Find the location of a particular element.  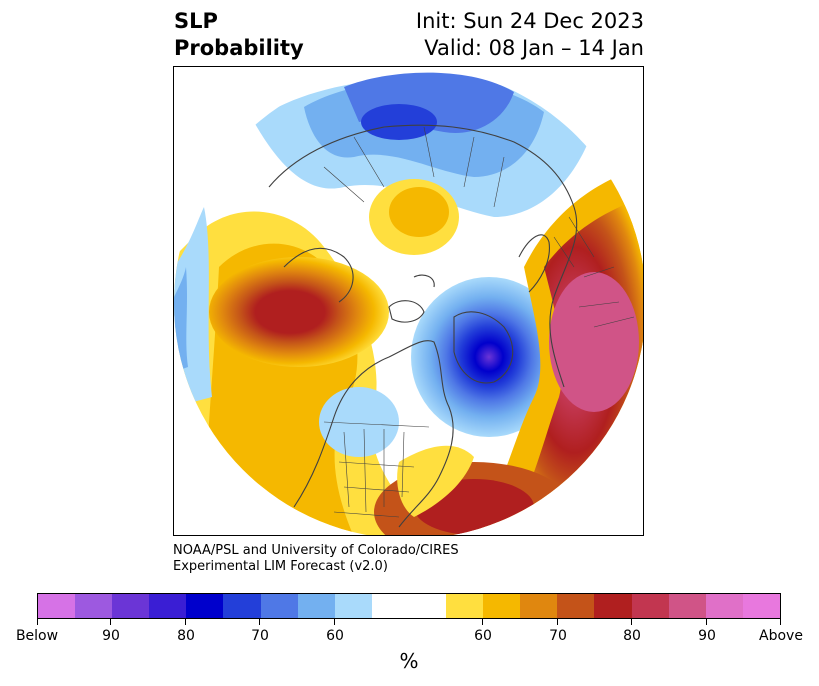

colorbar-tick-label: Above is located at coordinates (781, 636).